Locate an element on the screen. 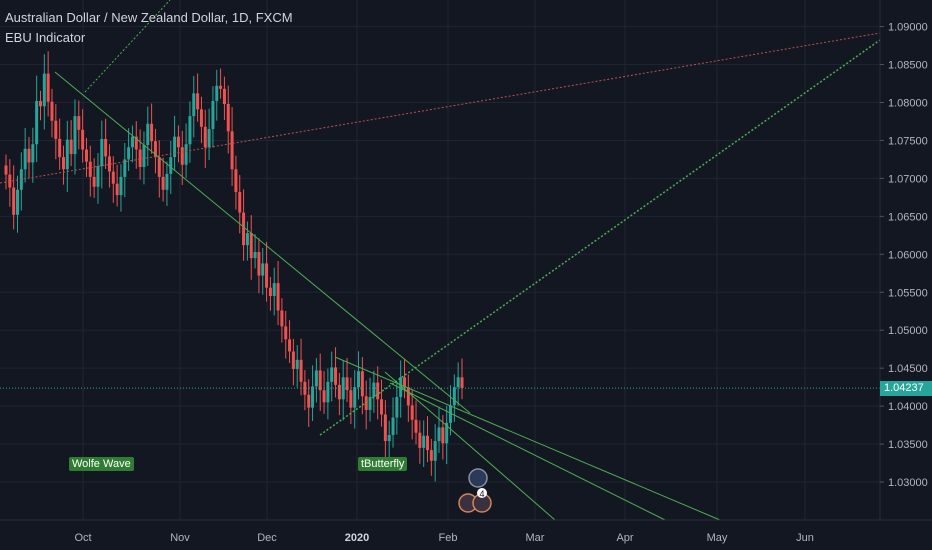 Image resolution: width=932 pixels, height=550 pixels. y-tick-label: 1.08000 is located at coordinates (908, 103).